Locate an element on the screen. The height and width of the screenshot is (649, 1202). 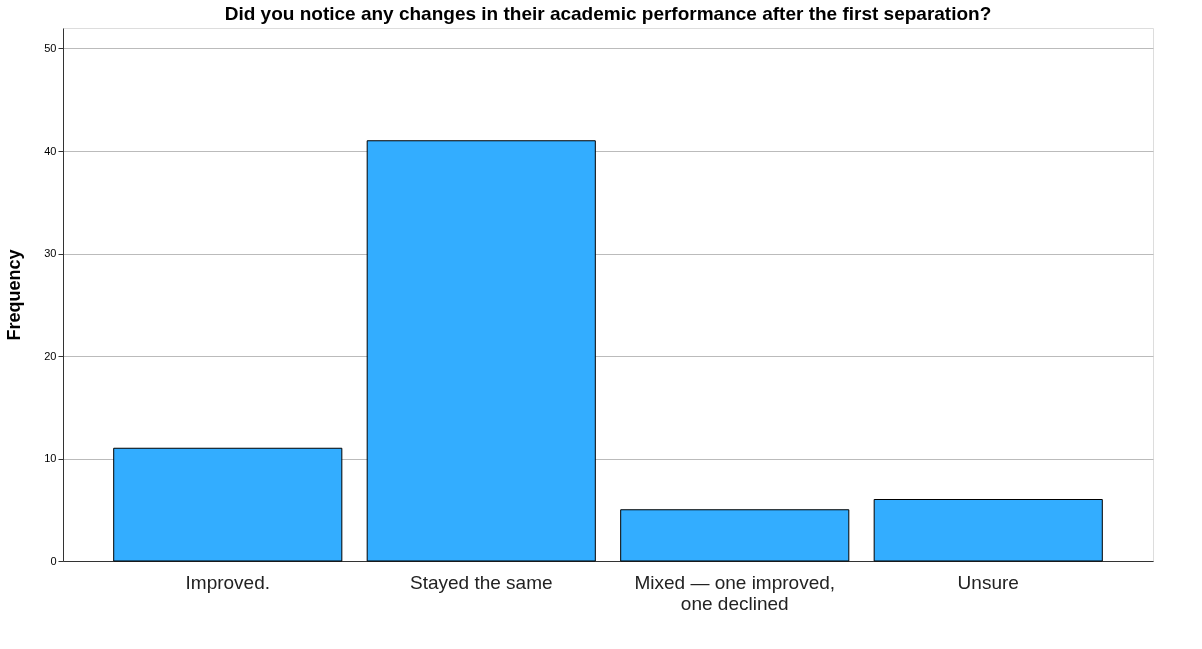
x-tick-label: Stayed the same is located at coordinates (481, 582).